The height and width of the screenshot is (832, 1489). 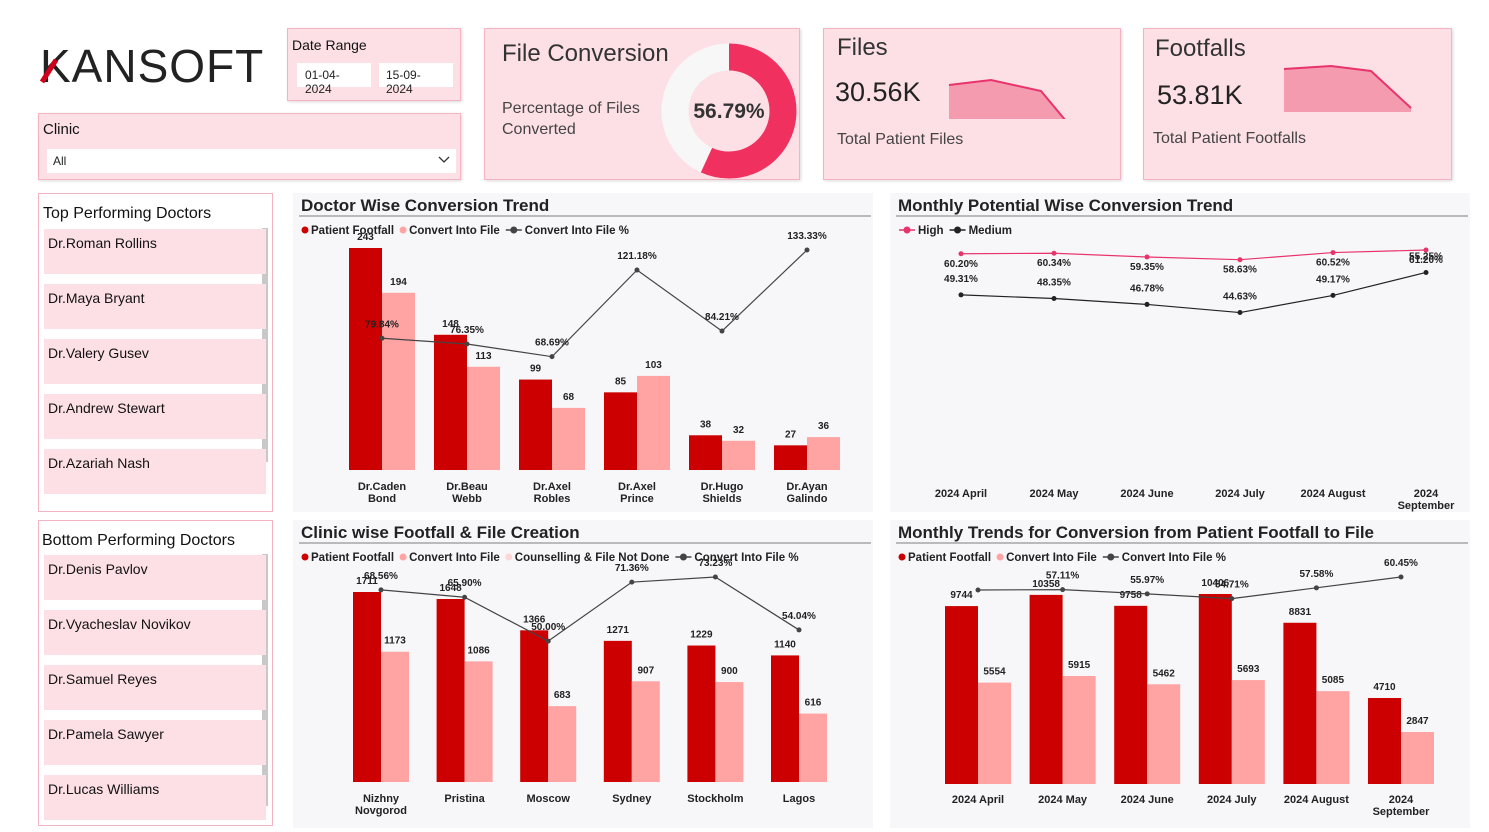 What do you see at coordinates (155, 742) in the screenshot?
I see `list-item: Dr.Pamela Sawyer` at bounding box center [155, 742].